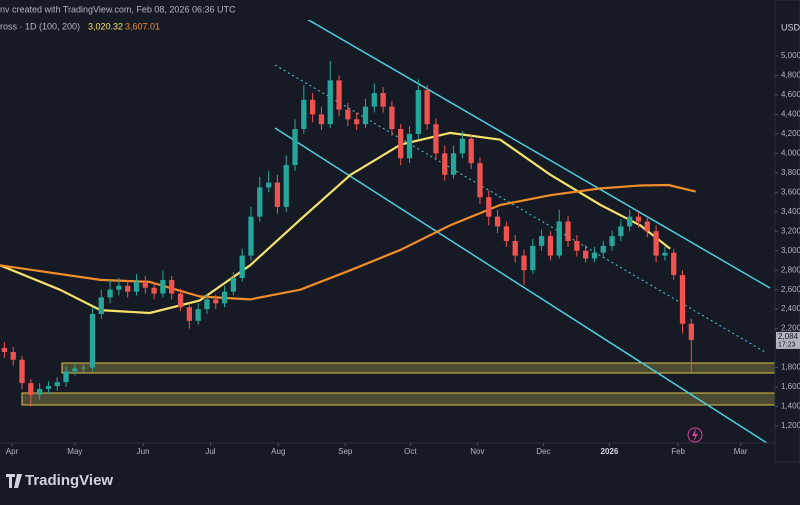 This screenshot has height=505, width=800. Describe the element at coordinates (790, 94) in the screenshot. I see `y-tick-label: 4,600` at that location.